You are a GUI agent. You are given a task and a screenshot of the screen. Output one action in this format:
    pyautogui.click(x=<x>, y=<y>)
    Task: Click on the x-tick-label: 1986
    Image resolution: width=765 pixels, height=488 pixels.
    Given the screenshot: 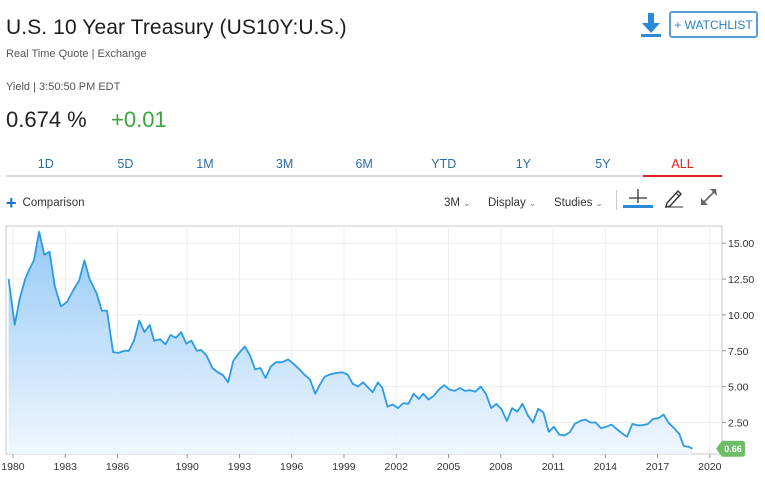 What is the action you would take?
    pyautogui.click(x=118, y=467)
    